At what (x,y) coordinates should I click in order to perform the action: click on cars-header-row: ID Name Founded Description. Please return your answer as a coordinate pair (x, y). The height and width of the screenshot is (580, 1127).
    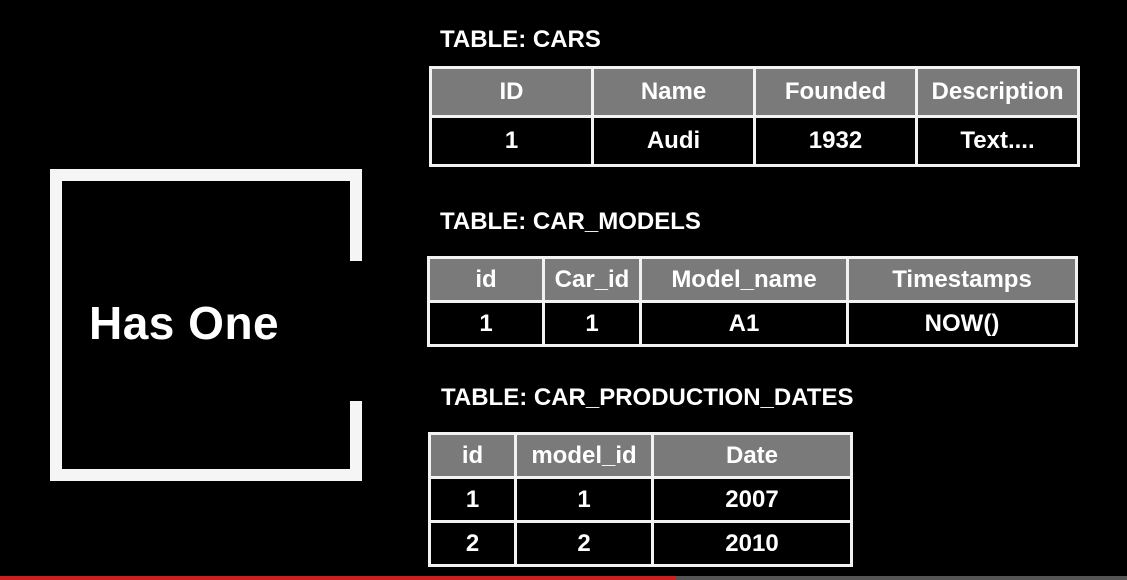
    Looking at the image, I should click on (754, 92).